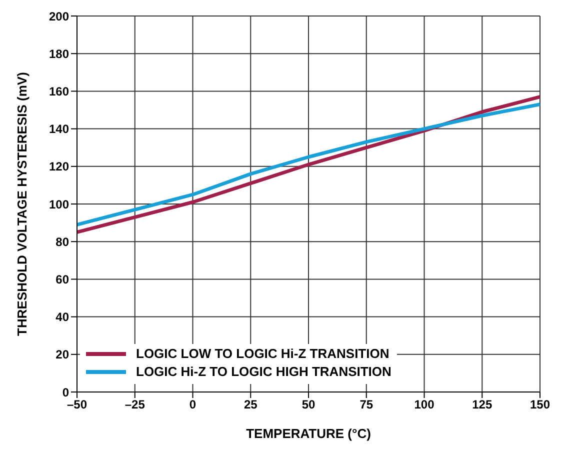  I want to click on y-tick-label: 120, so click(59, 167).